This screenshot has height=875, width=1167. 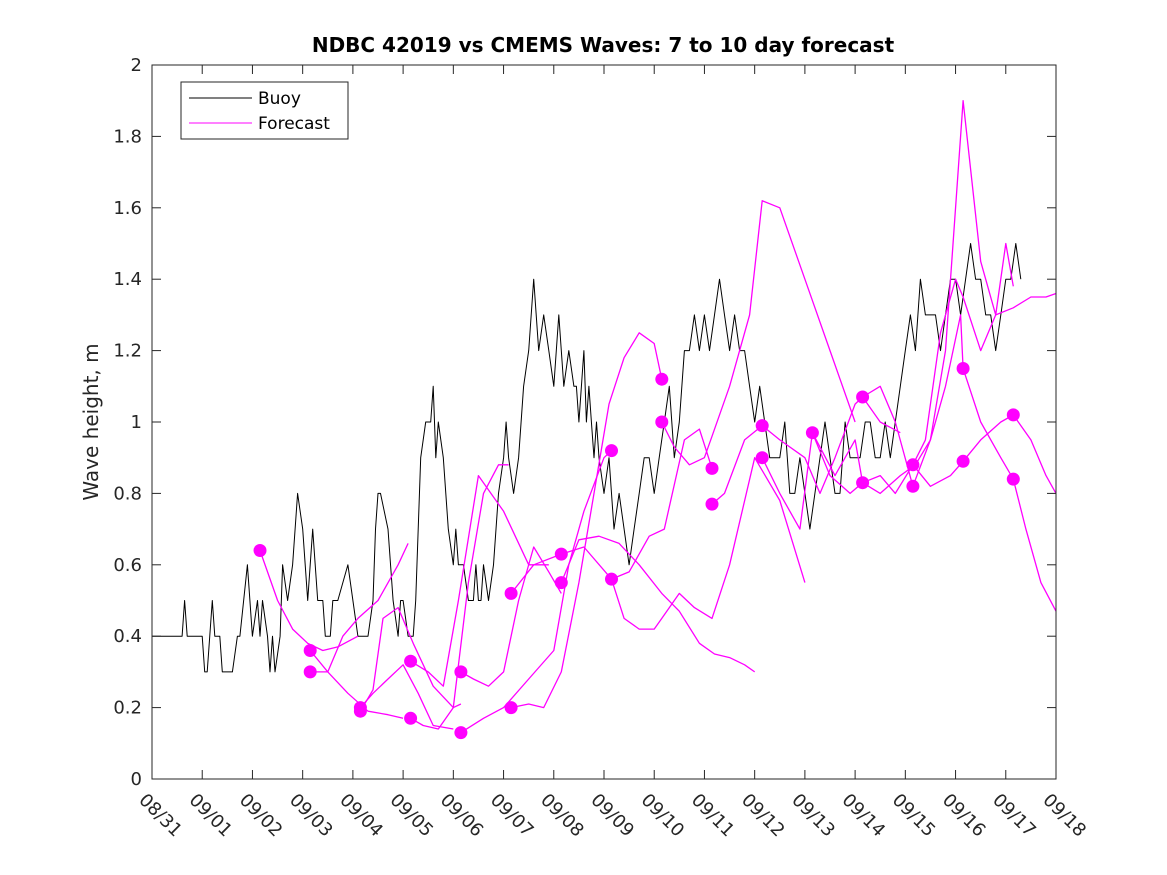 What do you see at coordinates (127, 636) in the screenshot?
I see `y-tick-label: 0.4` at bounding box center [127, 636].